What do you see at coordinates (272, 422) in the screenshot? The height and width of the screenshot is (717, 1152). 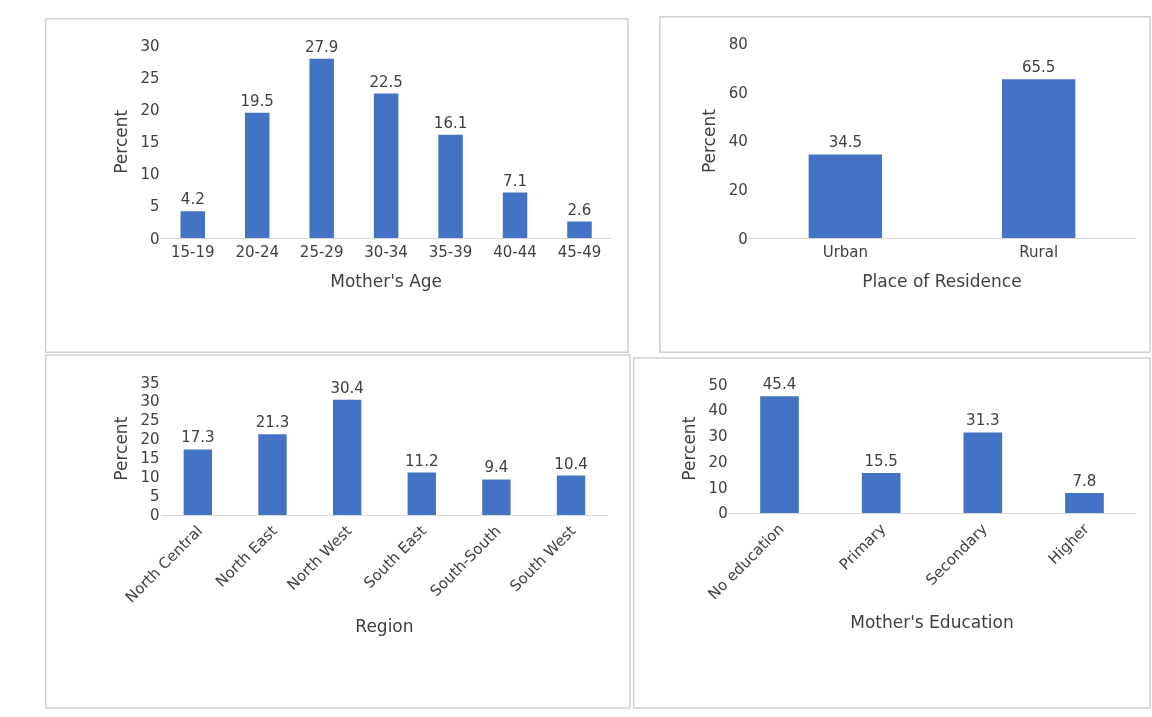 I see `data-label: 21.3` at bounding box center [272, 422].